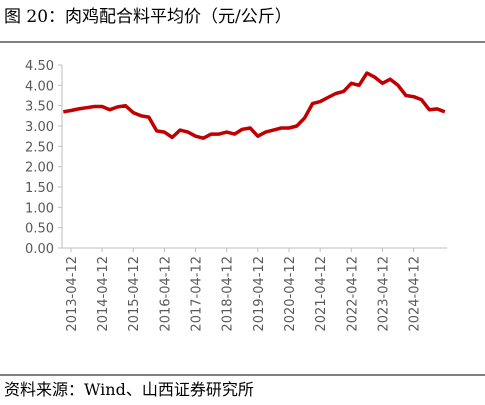 The width and height of the screenshot is (485, 405). I want to click on data-line, so click(254, 105).